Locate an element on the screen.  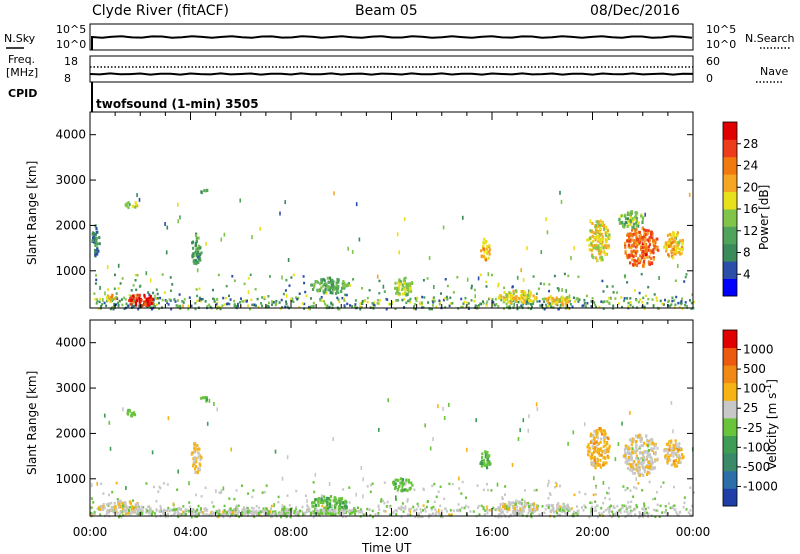
freq-trace is located at coordinates (391, 74).